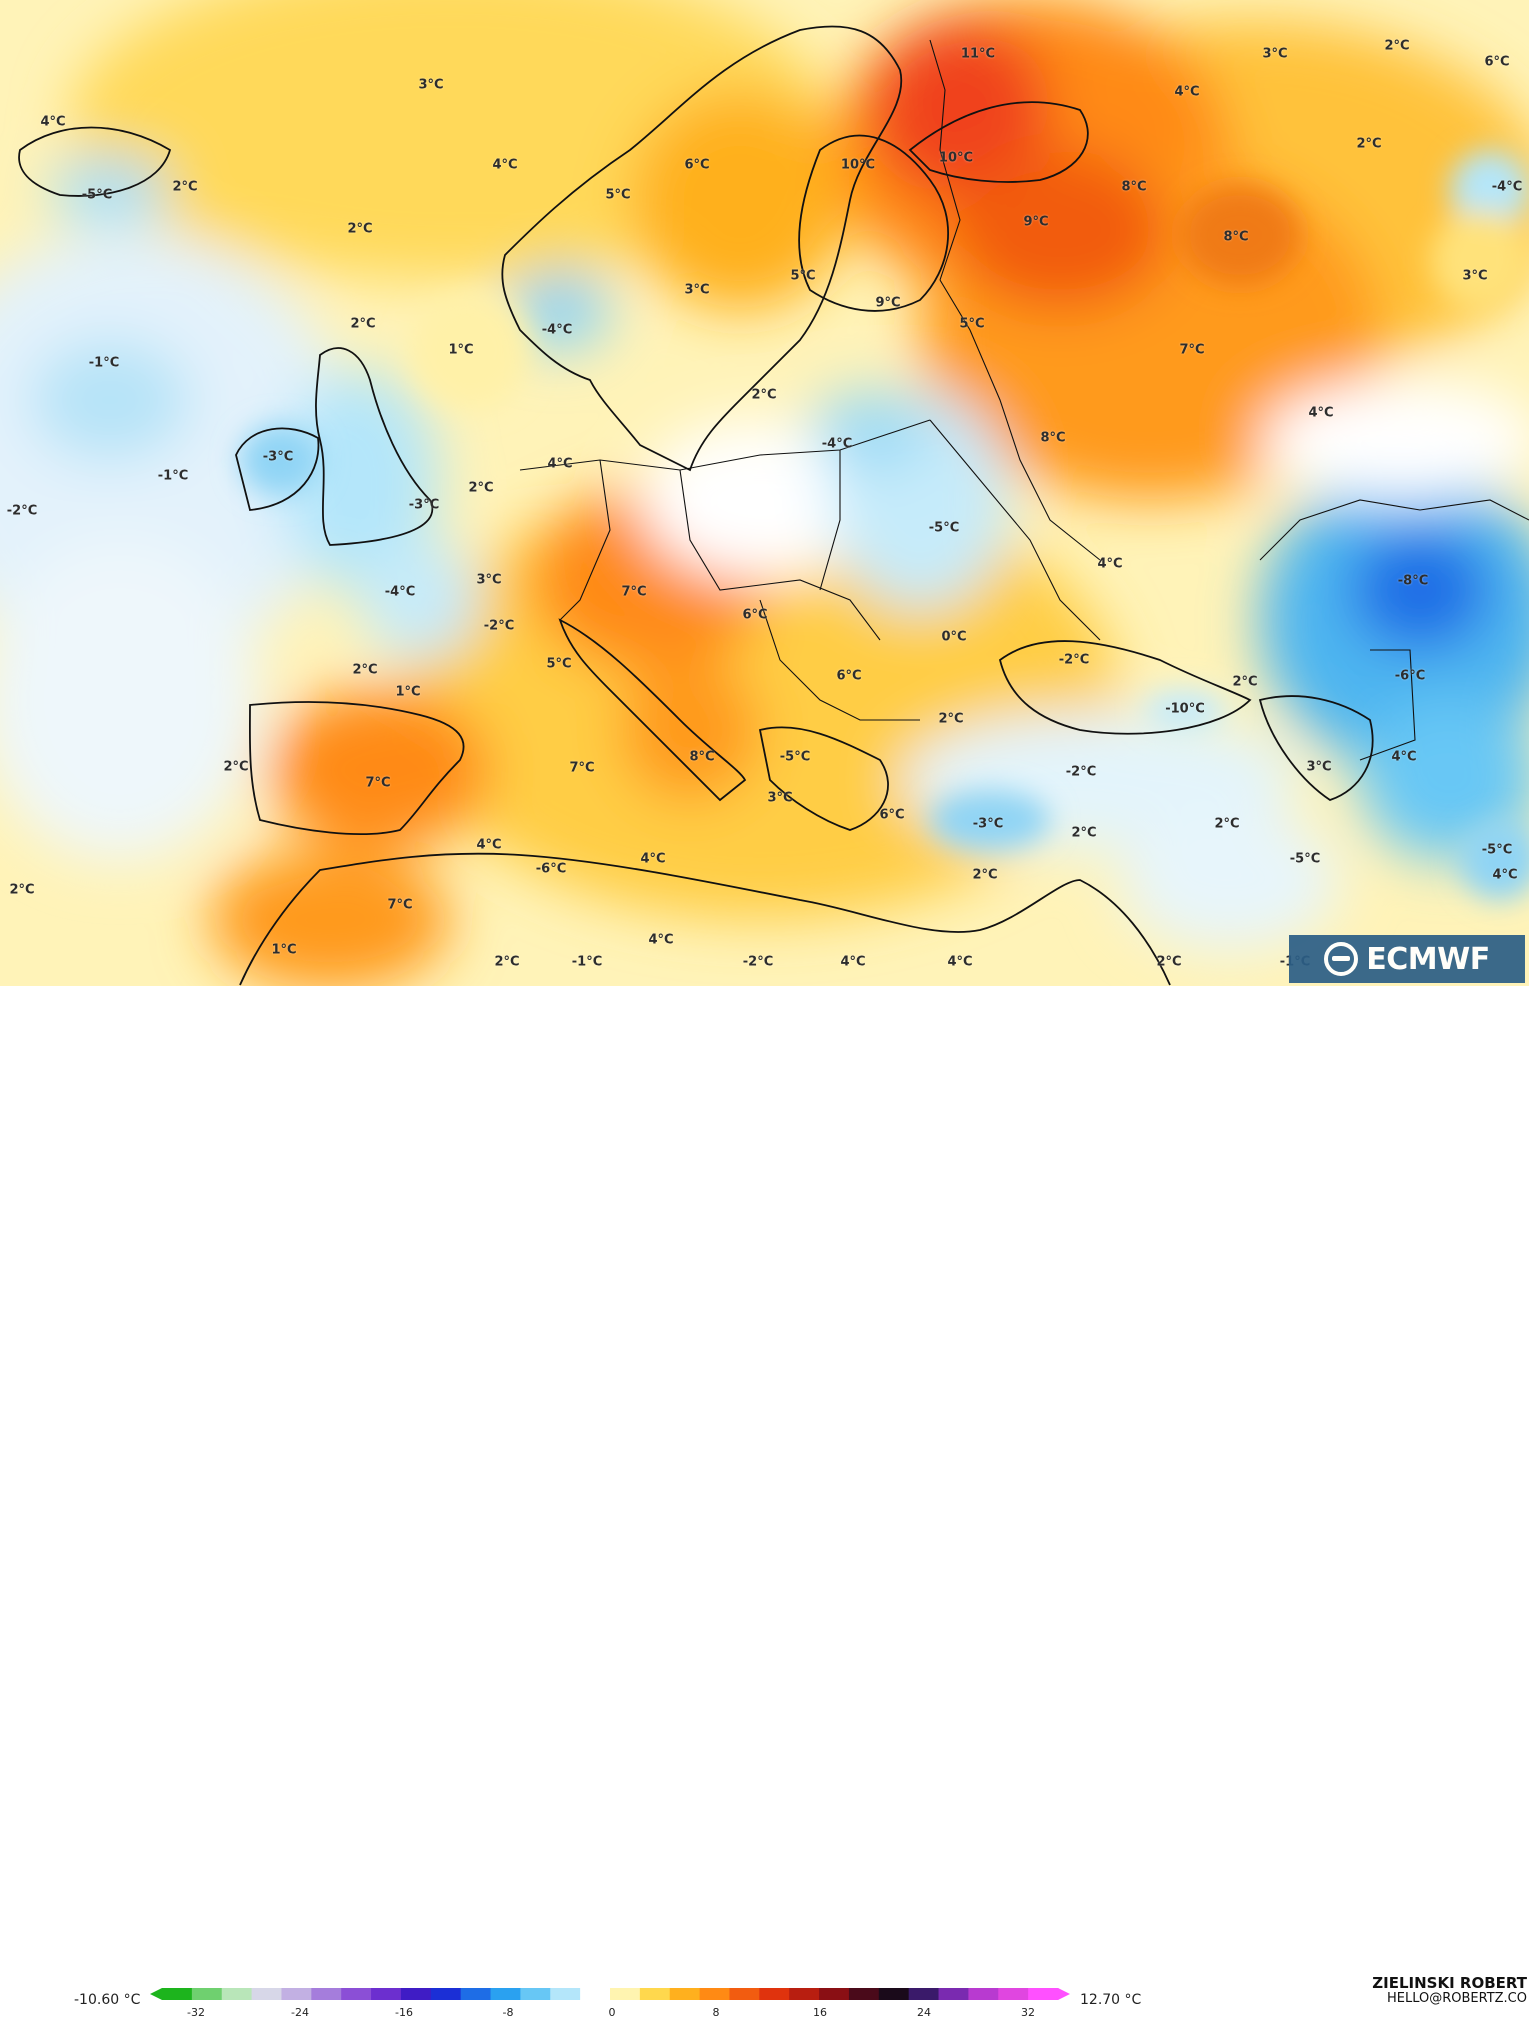 Image resolution: width=1529 pixels, height=2020 pixels. I want to click on temperature-label: 0°C, so click(954, 637).